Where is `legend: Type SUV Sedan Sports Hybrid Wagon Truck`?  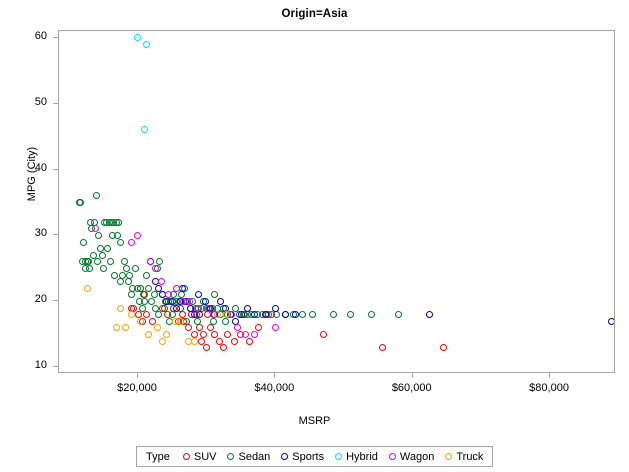
legend: Type SUV Sedan Sports Hybrid Wagon Truck is located at coordinates (315, 456).